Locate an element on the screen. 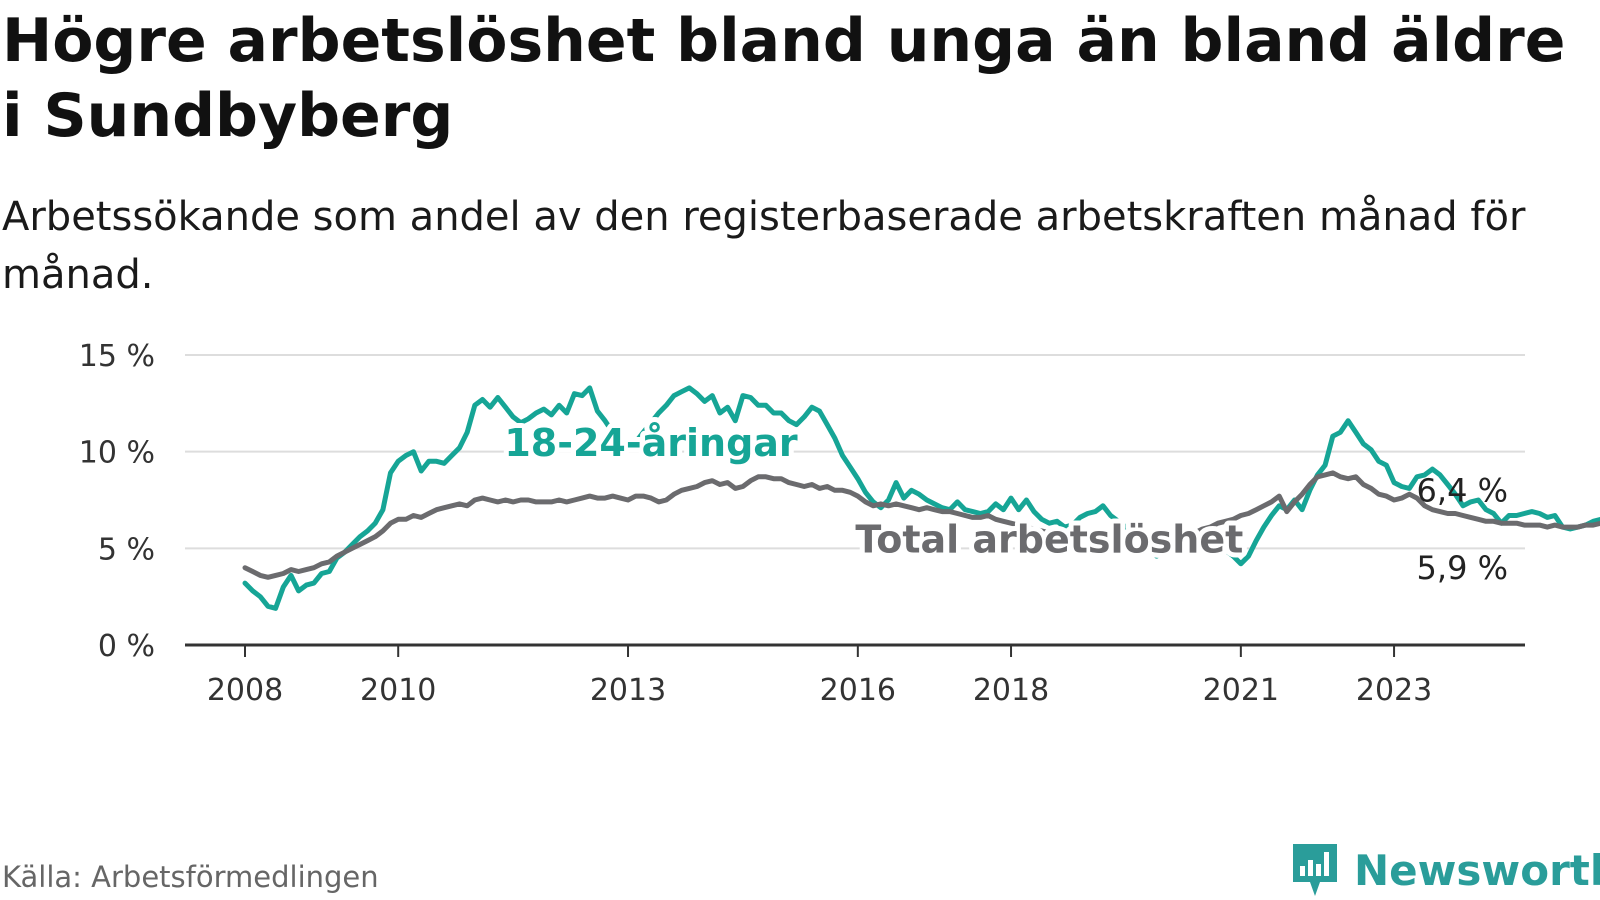  x-tick-label: 2023 is located at coordinates (1394, 690).